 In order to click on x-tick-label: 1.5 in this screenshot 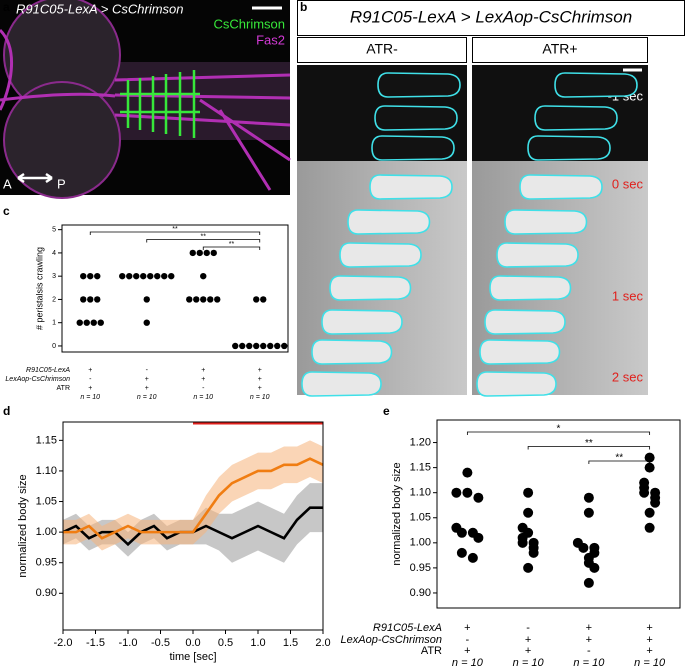, I will do `click(290, 643)`.